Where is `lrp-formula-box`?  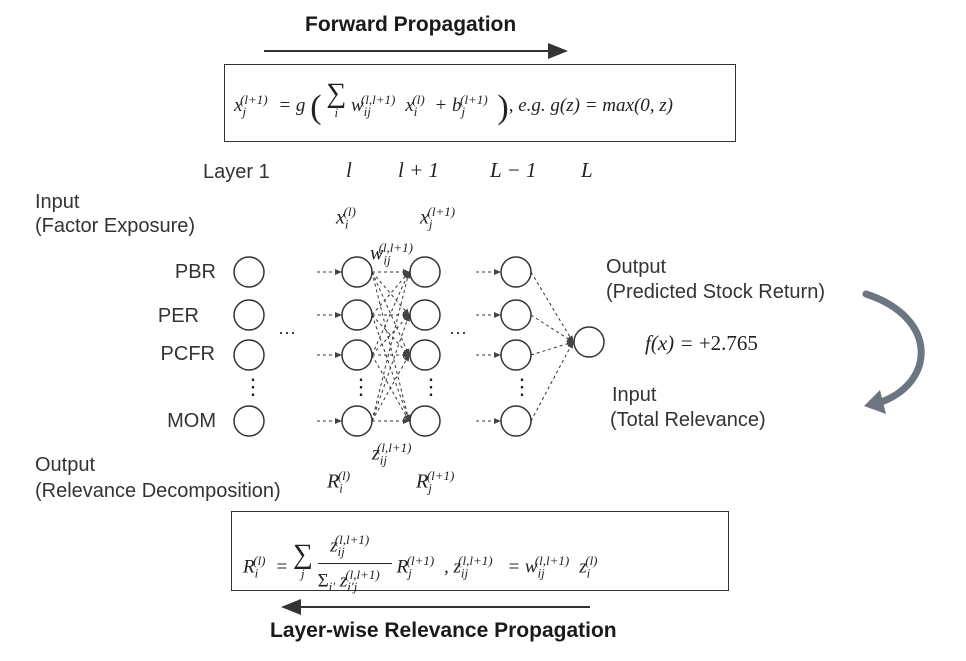 lrp-formula-box is located at coordinates (480, 551).